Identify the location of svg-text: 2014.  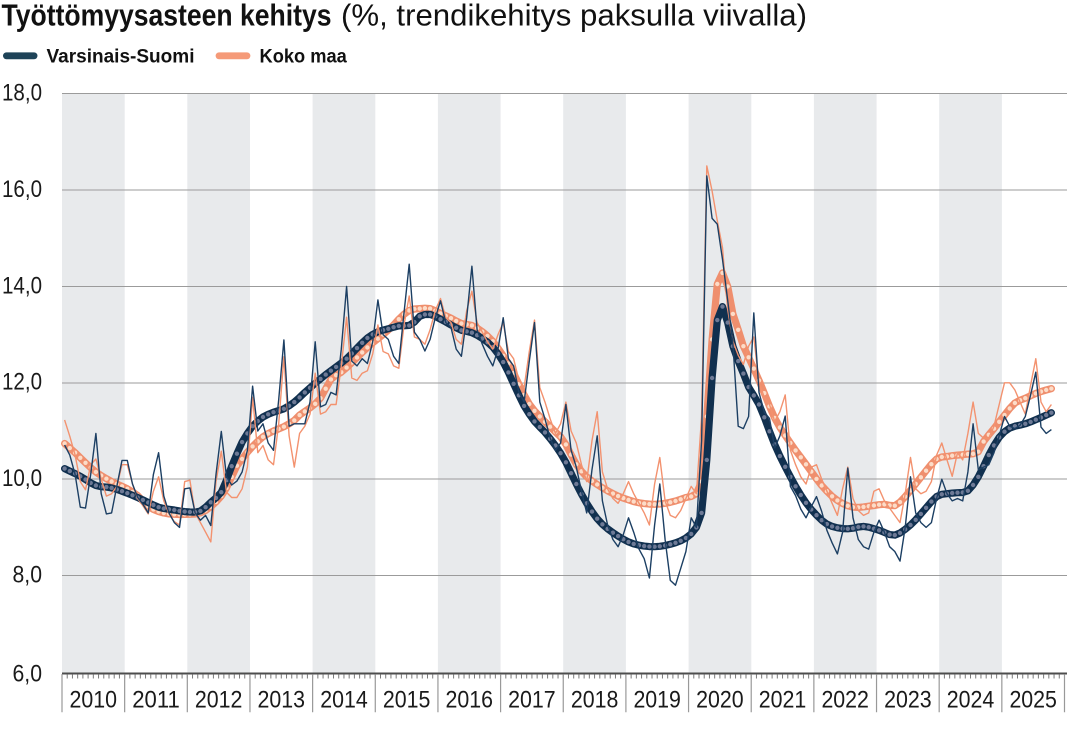
(344, 701).